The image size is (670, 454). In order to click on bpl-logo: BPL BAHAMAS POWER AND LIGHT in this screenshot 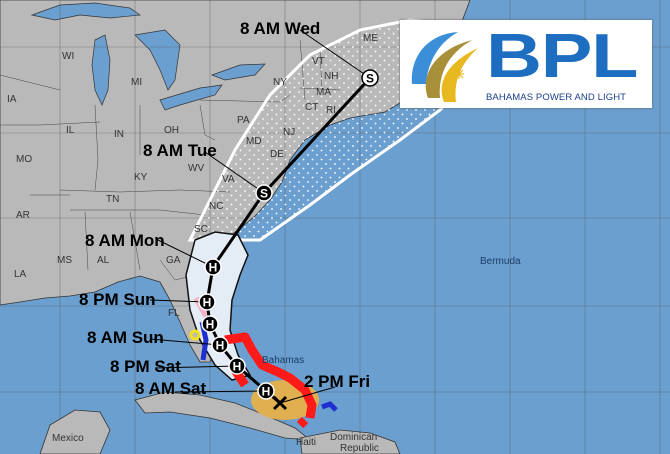, I will do `click(526, 64)`.